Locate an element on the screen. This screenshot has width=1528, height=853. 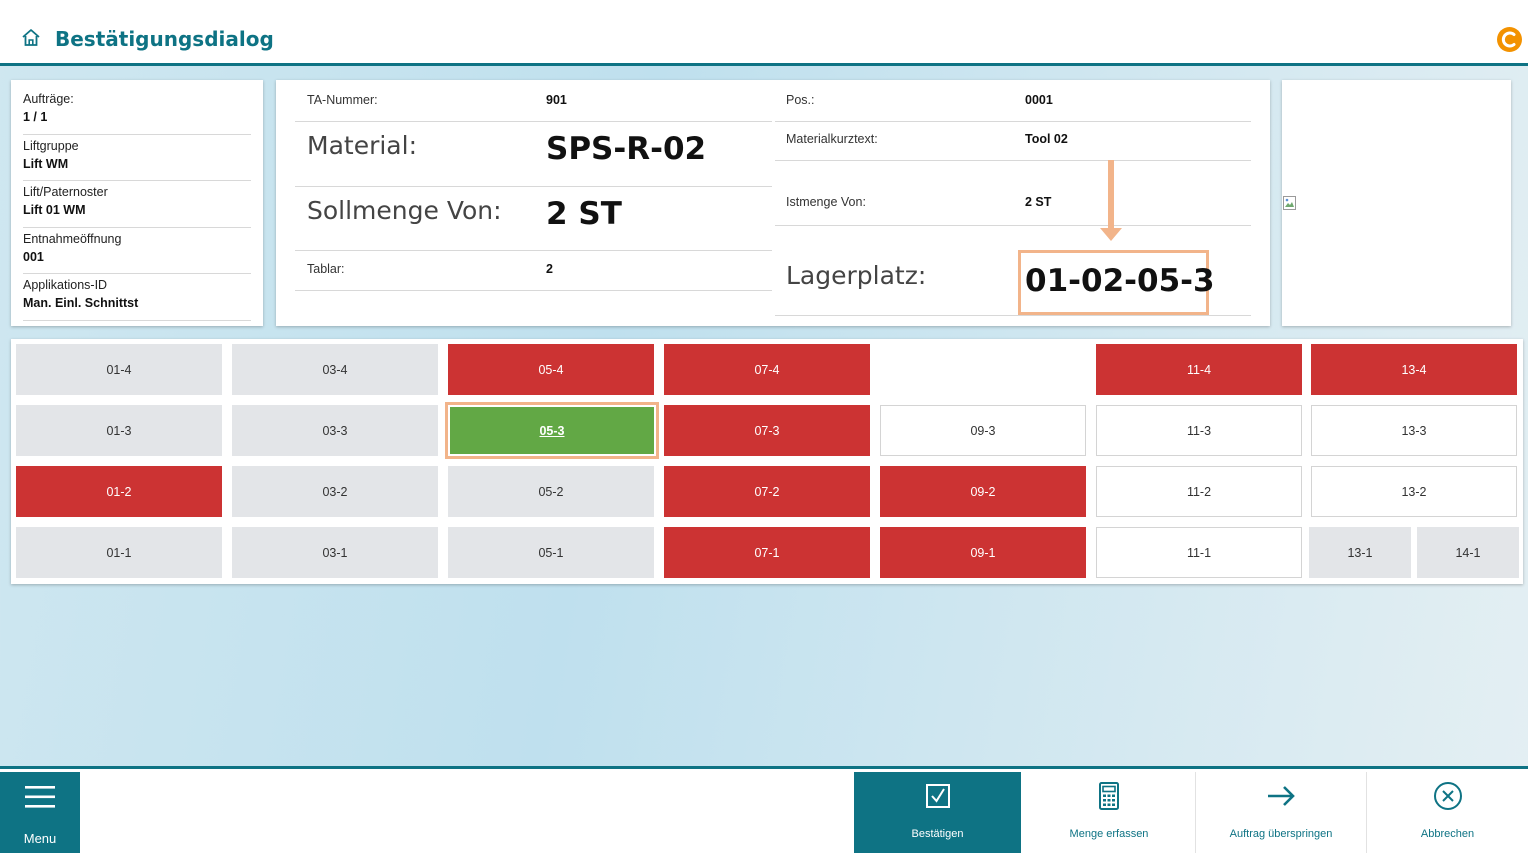
hamburger-icon is located at coordinates (40, 797).